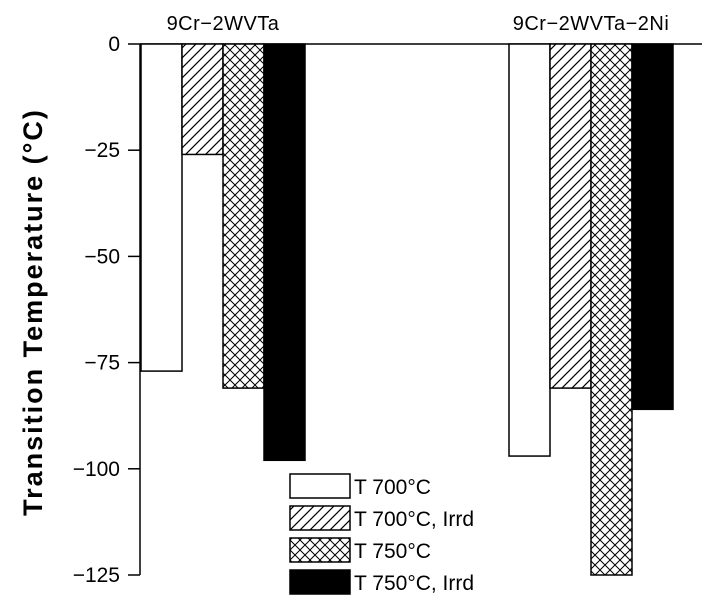  What do you see at coordinates (96, 575) in the screenshot?
I see `y-tick-label: −125` at bounding box center [96, 575].